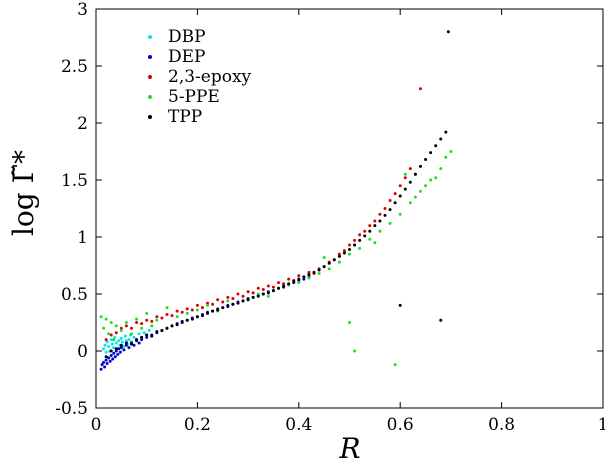  What do you see at coordinates (501, 425) in the screenshot?
I see `x-tick-label: 0.8` at bounding box center [501, 425].